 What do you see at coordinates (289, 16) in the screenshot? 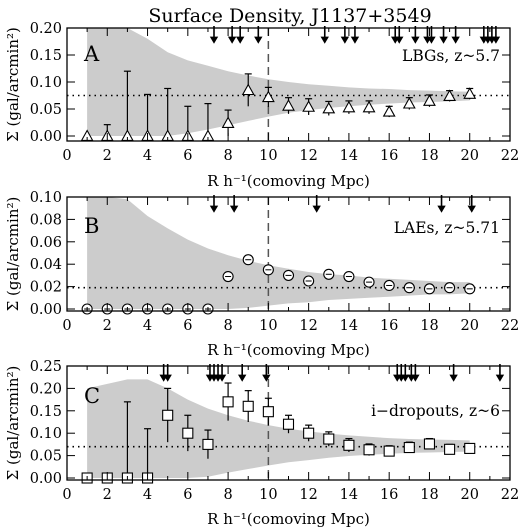
I see `figure-title: Surface Density, J1137+3549` at bounding box center [289, 16].